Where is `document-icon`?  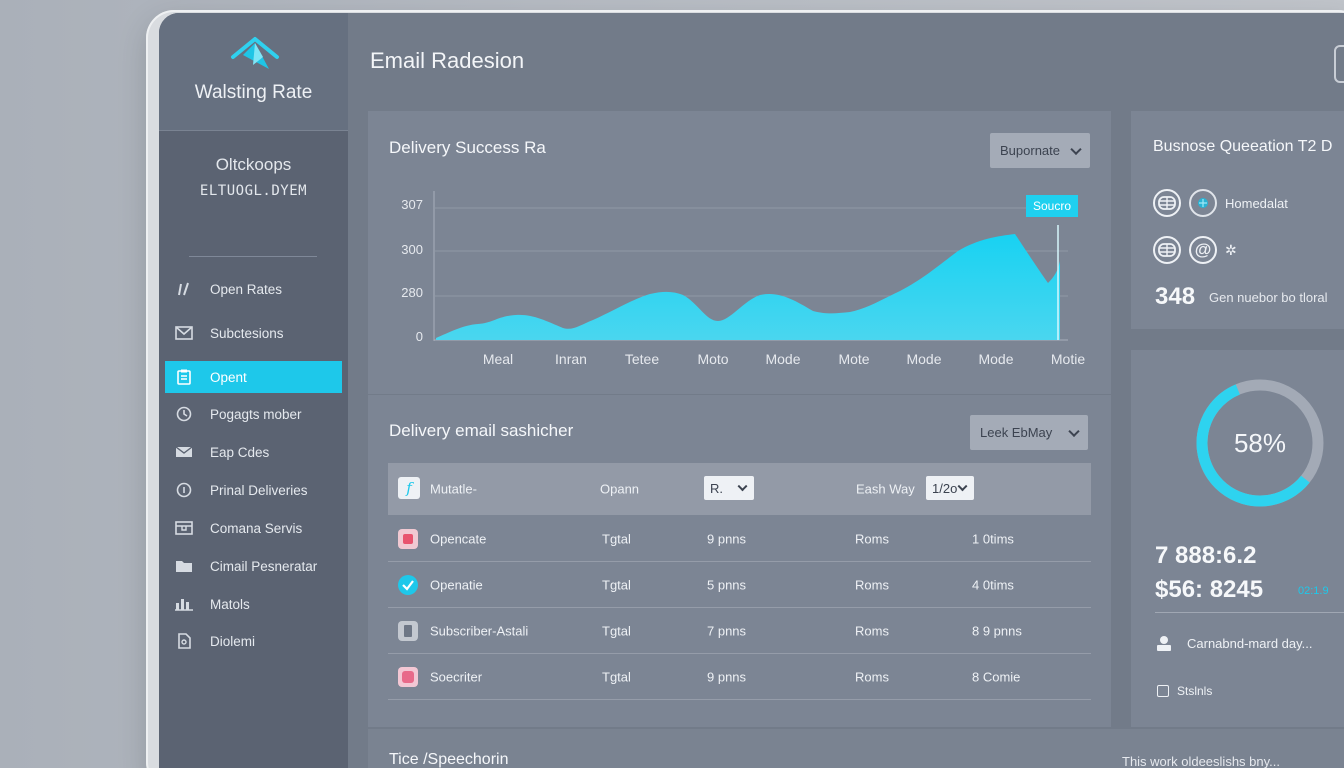
document-icon is located at coordinates (184, 641).